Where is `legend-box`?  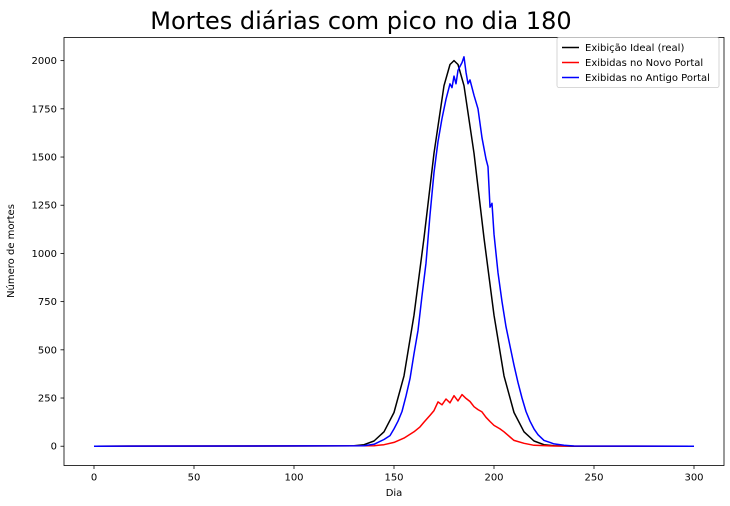 legend-box is located at coordinates (638, 62).